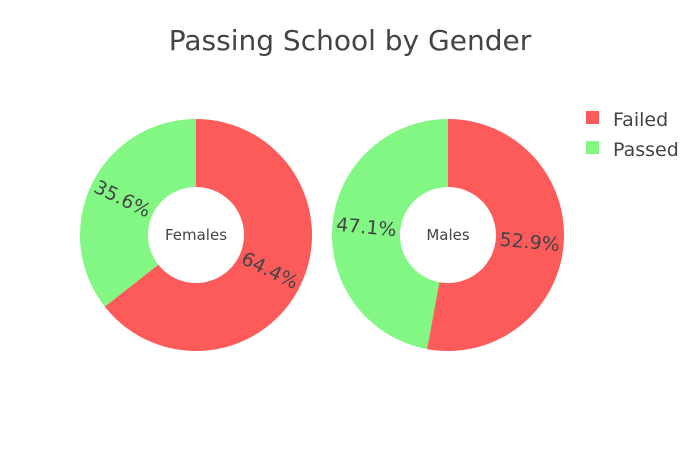  I want to click on legend-swatch-failed, so click(592, 117).